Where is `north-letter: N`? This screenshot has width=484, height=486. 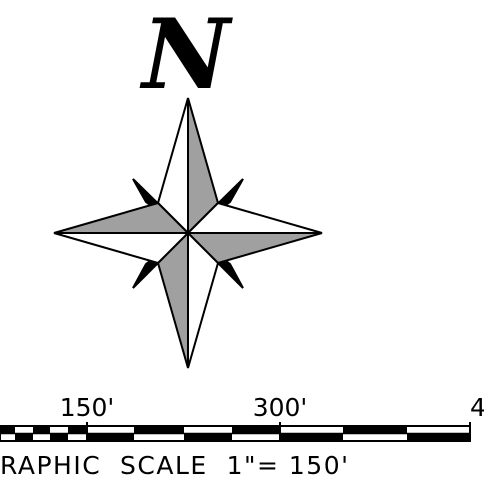
north-letter: N is located at coordinates (186, 55).